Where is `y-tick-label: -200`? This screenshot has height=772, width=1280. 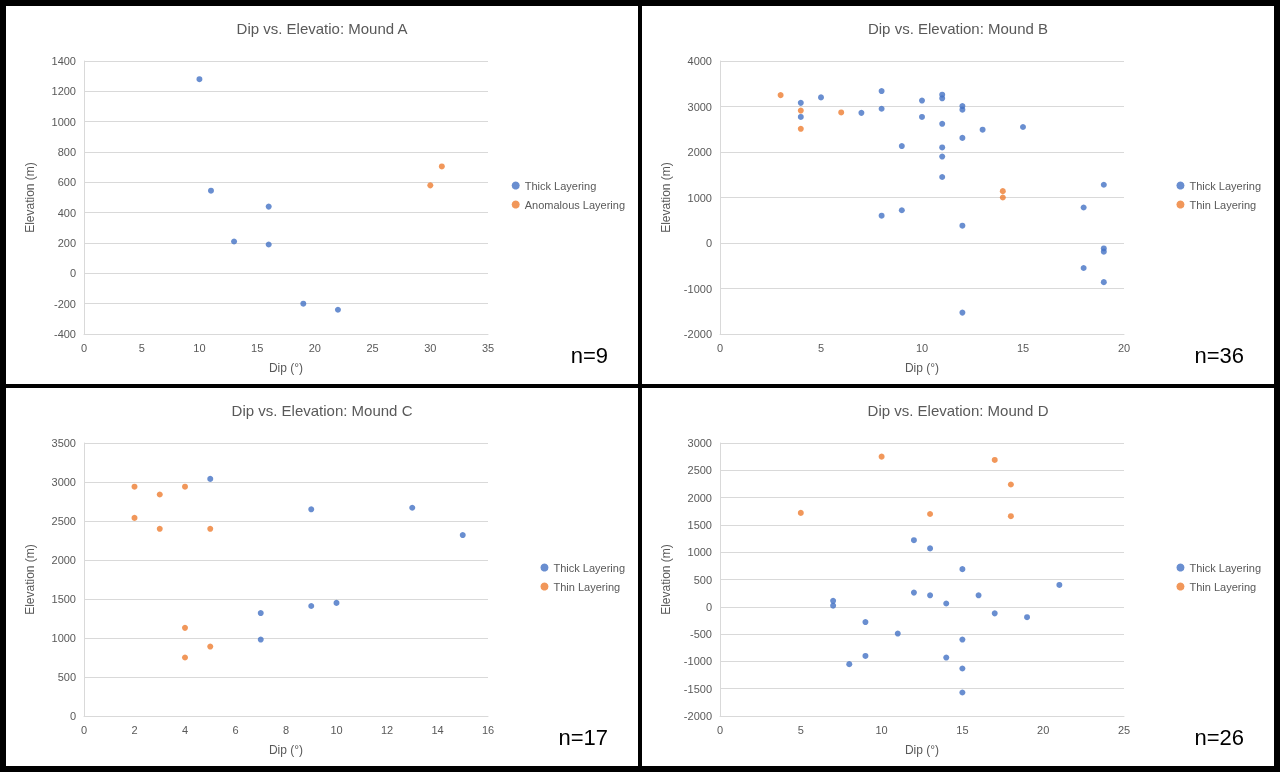
y-tick-label: -200 is located at coordinates (64, 303).